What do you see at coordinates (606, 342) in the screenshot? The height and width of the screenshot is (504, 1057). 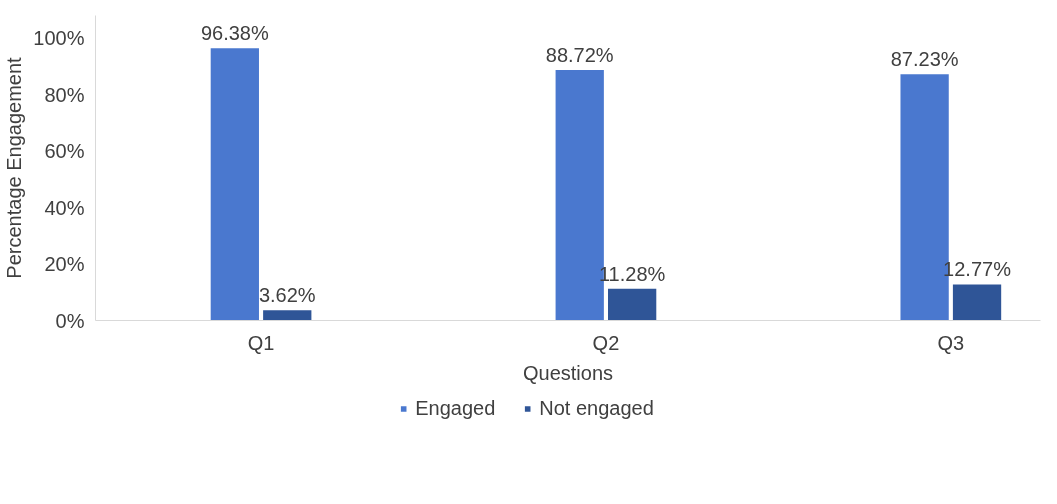 I see `x-tick-label: Q2` at bounding box center [606, 342].